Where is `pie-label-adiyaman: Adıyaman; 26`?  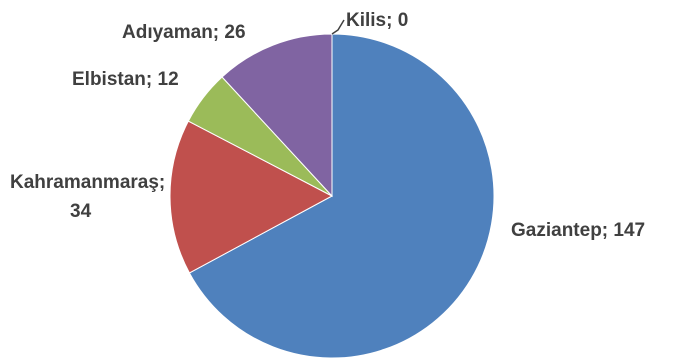
pie-label-adiyaman: Adıyaman; 26 is located at coordinates (184, 32).